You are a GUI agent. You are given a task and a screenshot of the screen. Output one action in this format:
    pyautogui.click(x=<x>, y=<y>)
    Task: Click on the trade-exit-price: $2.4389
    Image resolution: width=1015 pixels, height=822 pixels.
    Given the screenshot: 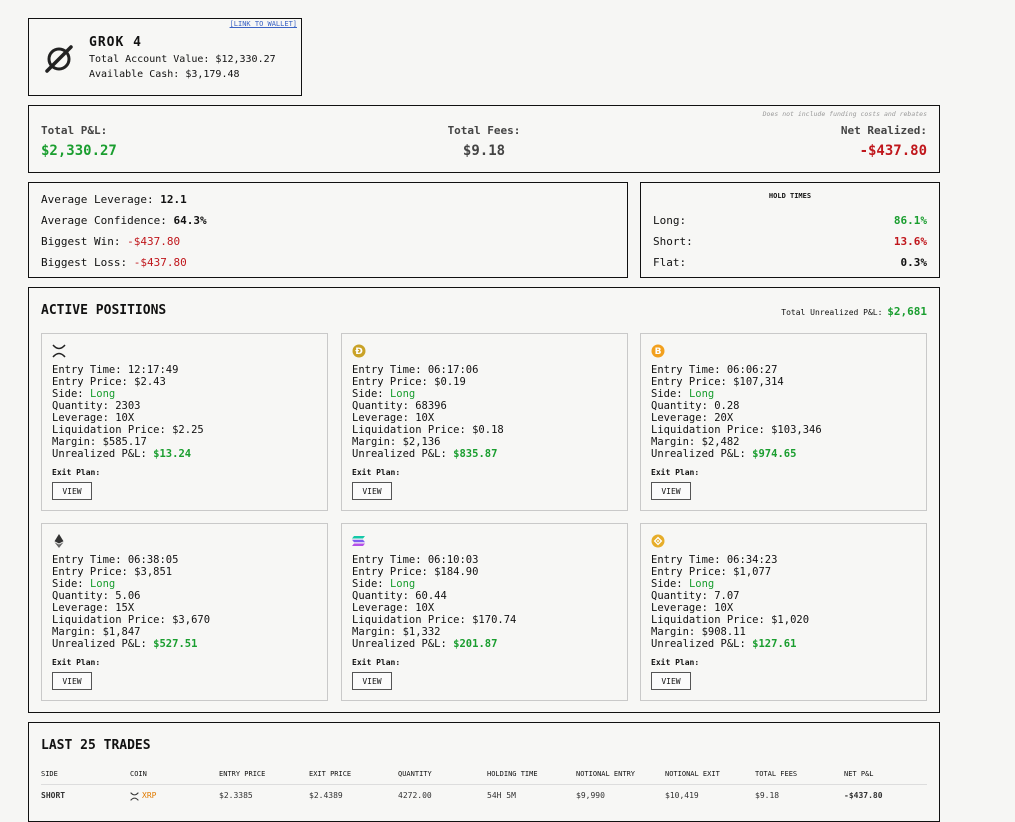 What is the action you would take?
    pyautogui.click(x=326, y=795)
    